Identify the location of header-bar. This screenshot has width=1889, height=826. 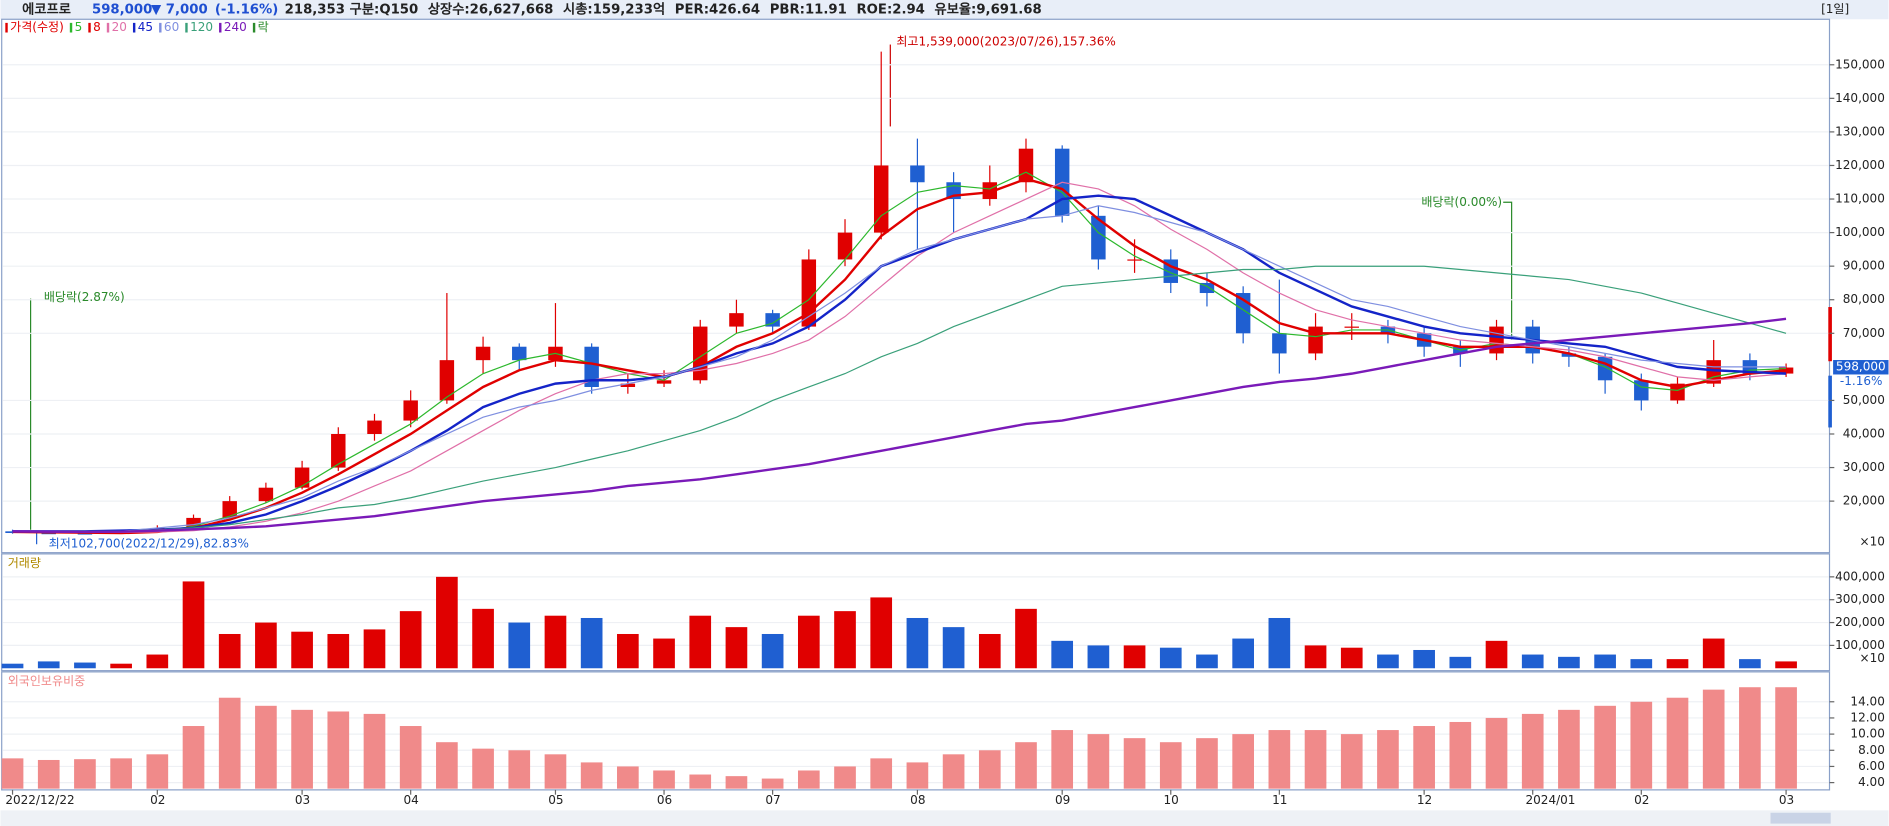
(944, 10).